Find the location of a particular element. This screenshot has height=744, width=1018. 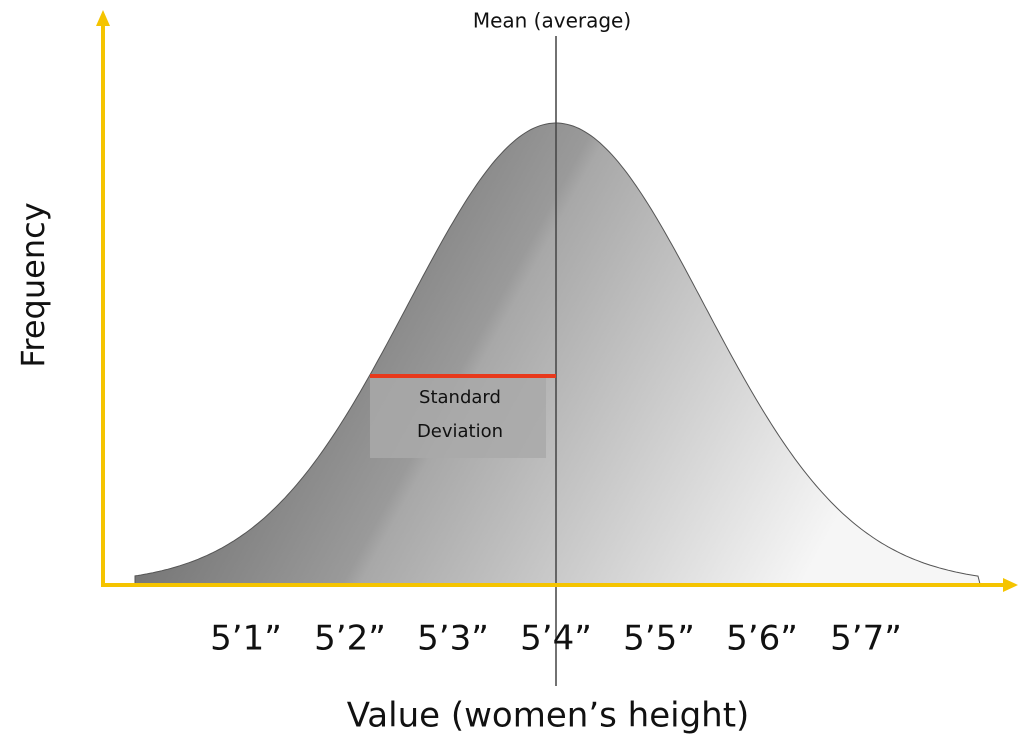

title: Mean (average) is located at coordinates (552, 21).